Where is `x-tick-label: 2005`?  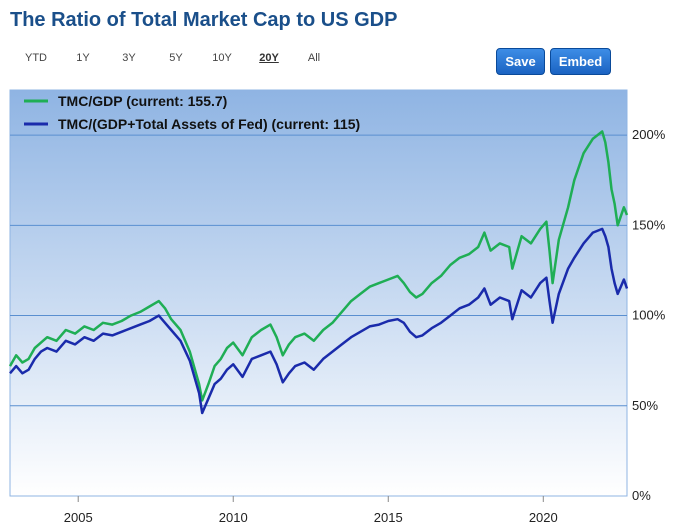
x-tick-label: 2005 is located at coordinates (78, 517).